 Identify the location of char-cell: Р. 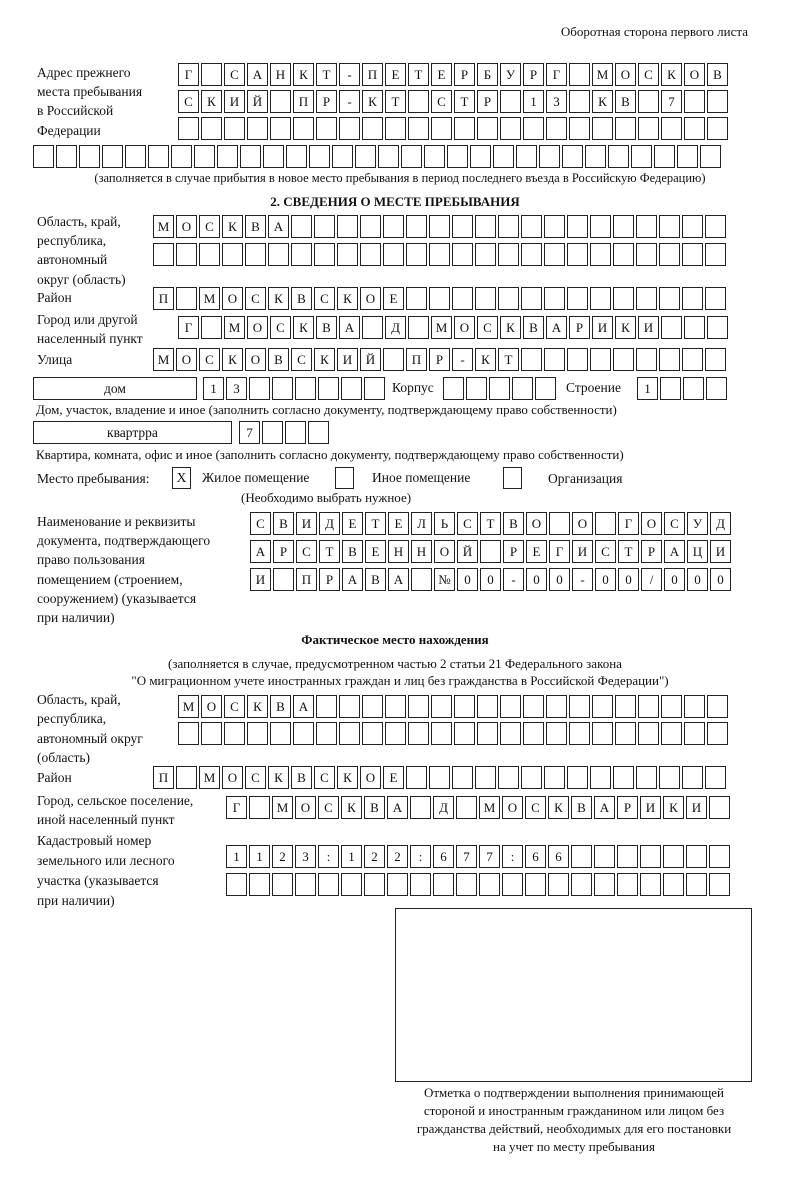
(326, 101).